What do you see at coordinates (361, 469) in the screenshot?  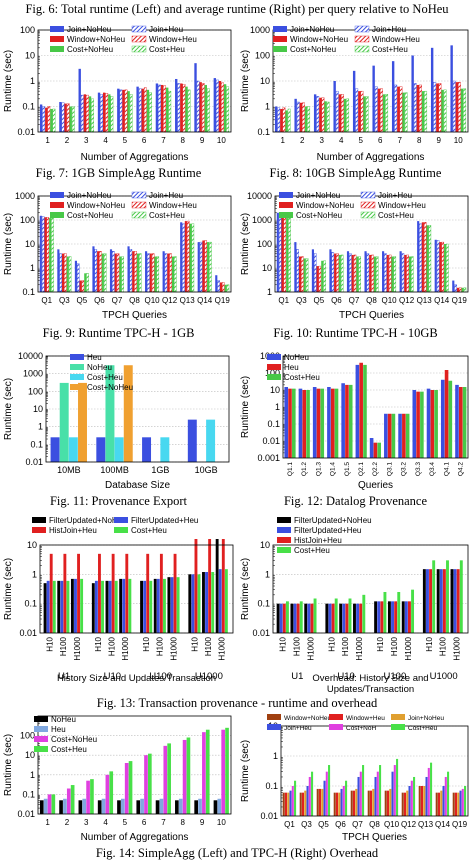 I see `x-tick-label: Q2.1` at bounding box center [361, 469].